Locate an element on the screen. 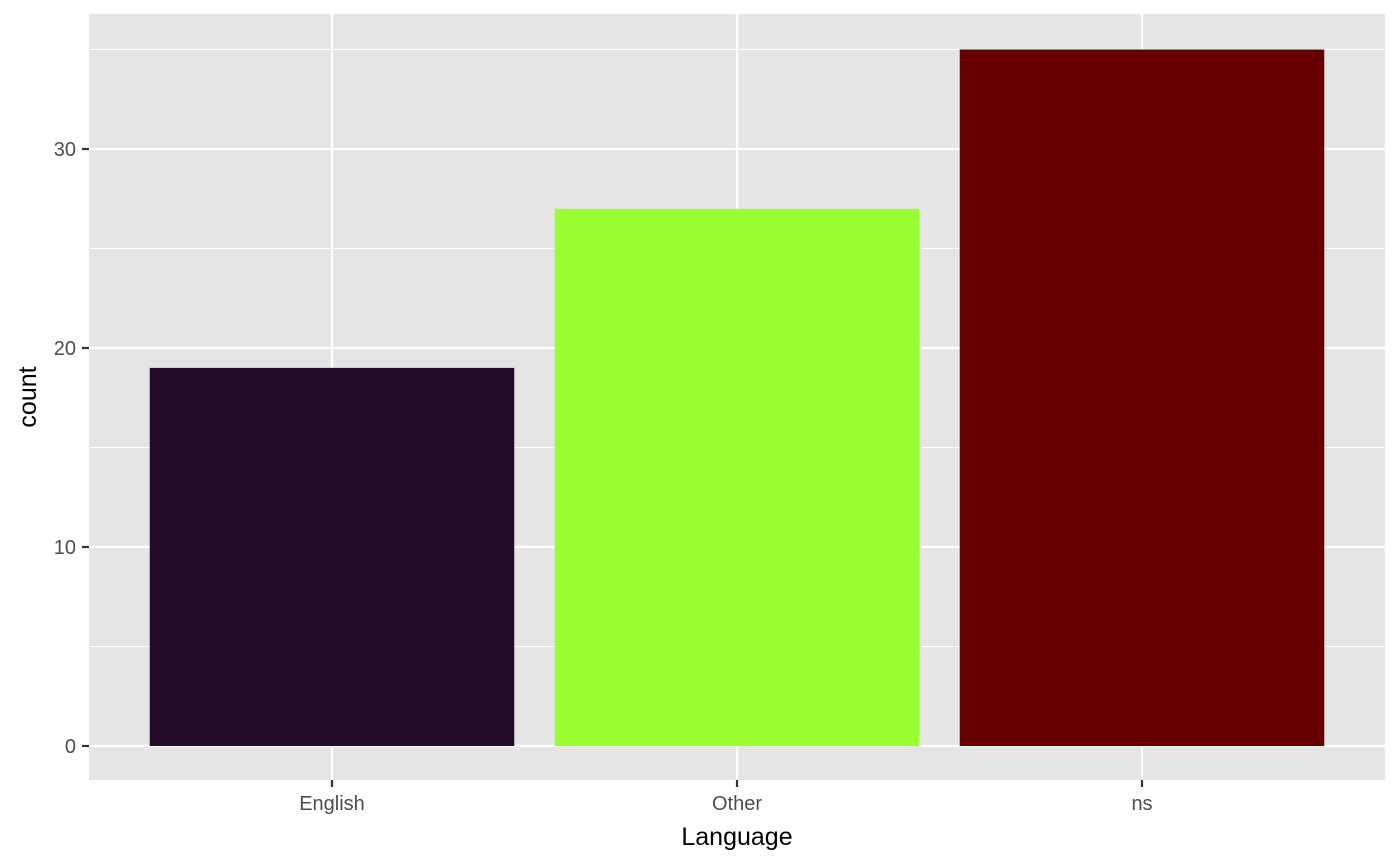 Image resolution: width=1400 pixels, height=865 pixels. x-axis: English Other ns is located at coordinates (726, 797).